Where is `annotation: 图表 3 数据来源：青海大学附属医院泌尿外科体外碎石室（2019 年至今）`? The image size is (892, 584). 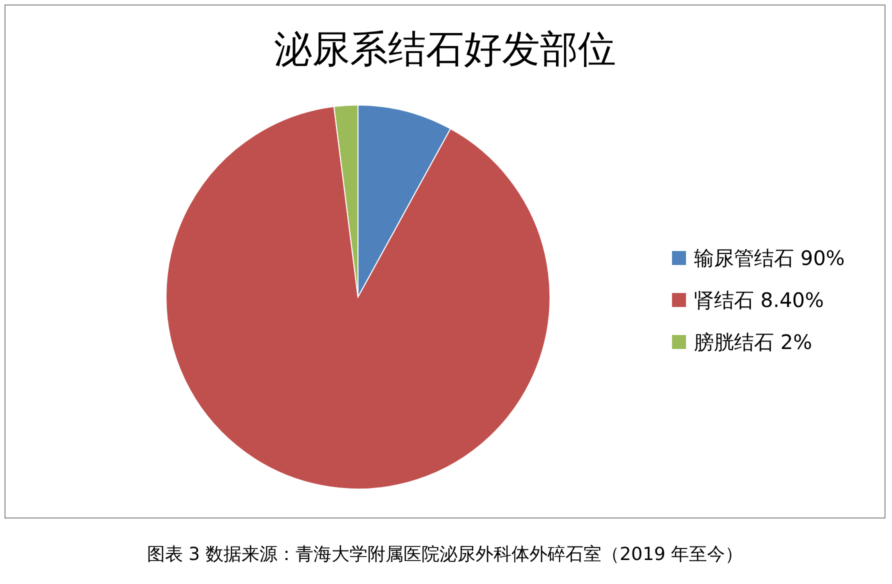
annotation: 图表 3 数据来源：青海大学附属医院泌尿外科体外碎石室（2019 年至今） is located at coordinates (445, 554).